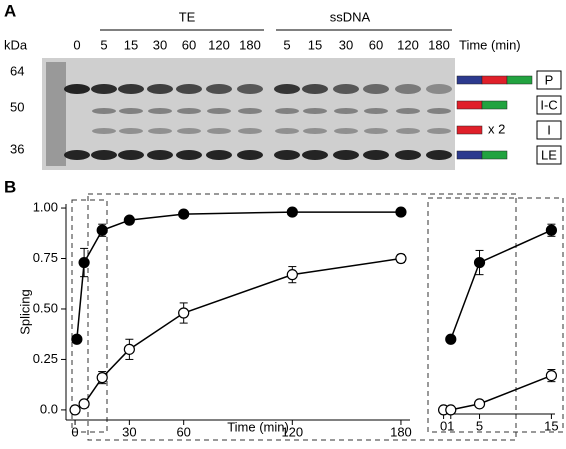  What do you see at coordinates (45, 206) in the screenshot?
I see `y-tick-label: 1.00` at bounding box center [45, 206].